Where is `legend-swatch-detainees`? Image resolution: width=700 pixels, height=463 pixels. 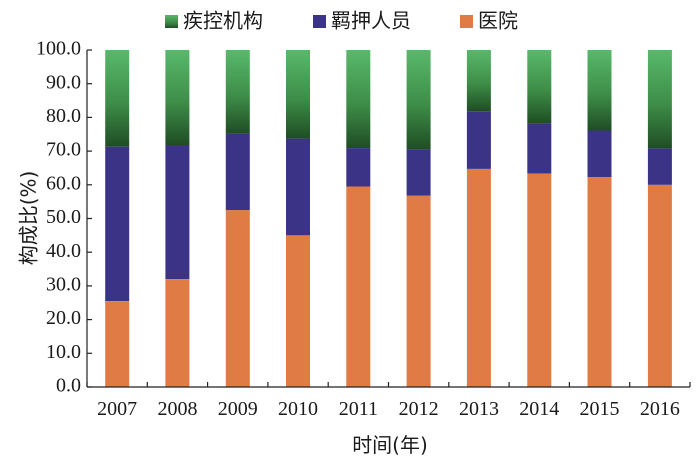
legend-swatch-detainees is located at coordinates (319, 21).